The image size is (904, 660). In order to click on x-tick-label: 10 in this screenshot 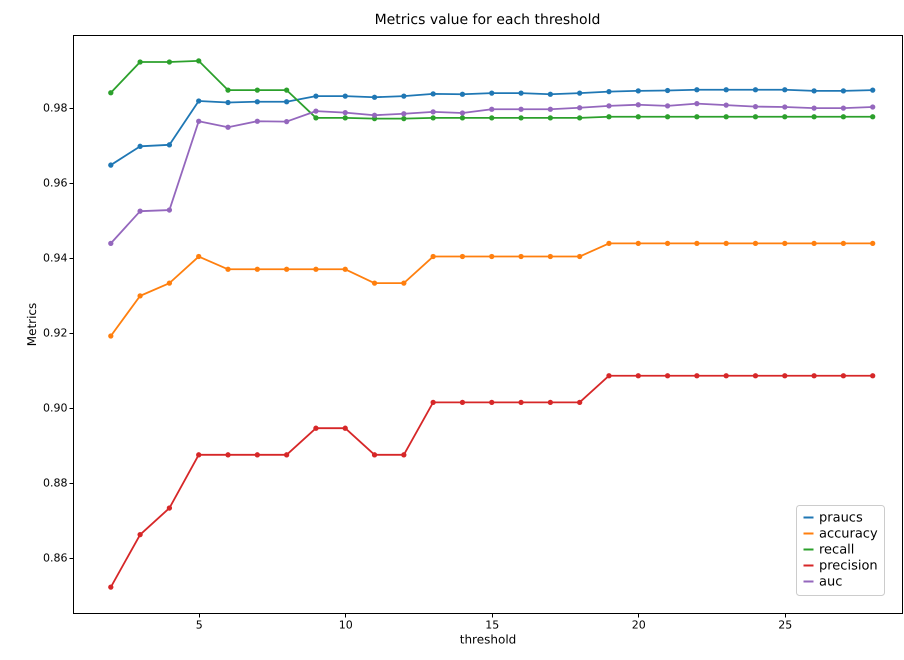, I will do `click(345, 625)`.